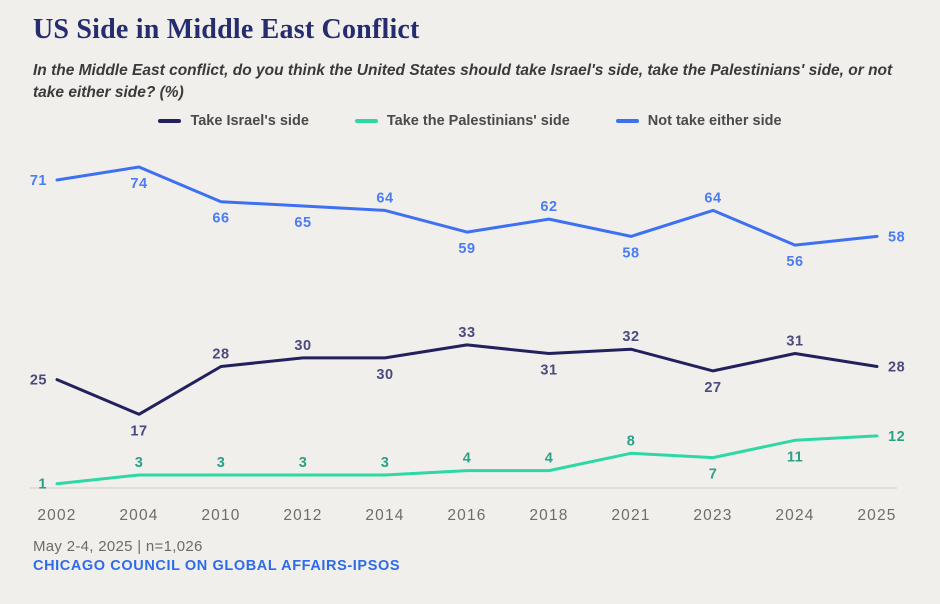 Image resolution: width=940 pixels, height=604 pixels. Describe the element at coordinates (42, 485) in the screenshot. I see `value-label-take-the-palestinians-side-2002: 1` at that location.